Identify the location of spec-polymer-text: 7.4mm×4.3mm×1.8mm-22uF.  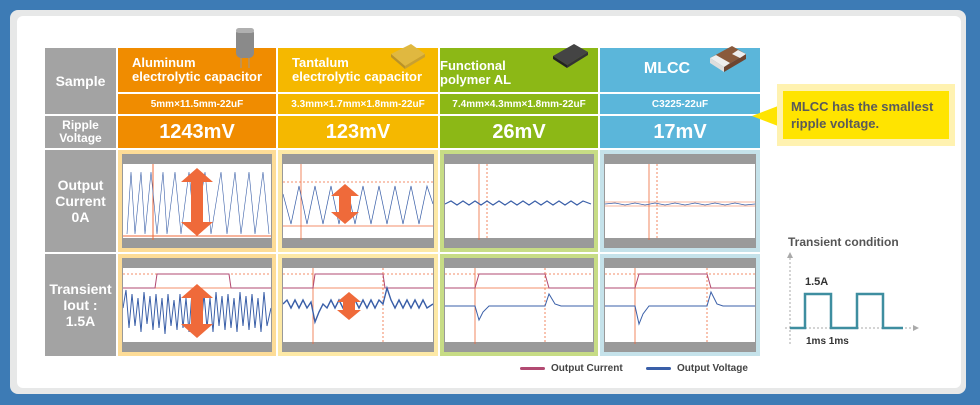
(519, 104).